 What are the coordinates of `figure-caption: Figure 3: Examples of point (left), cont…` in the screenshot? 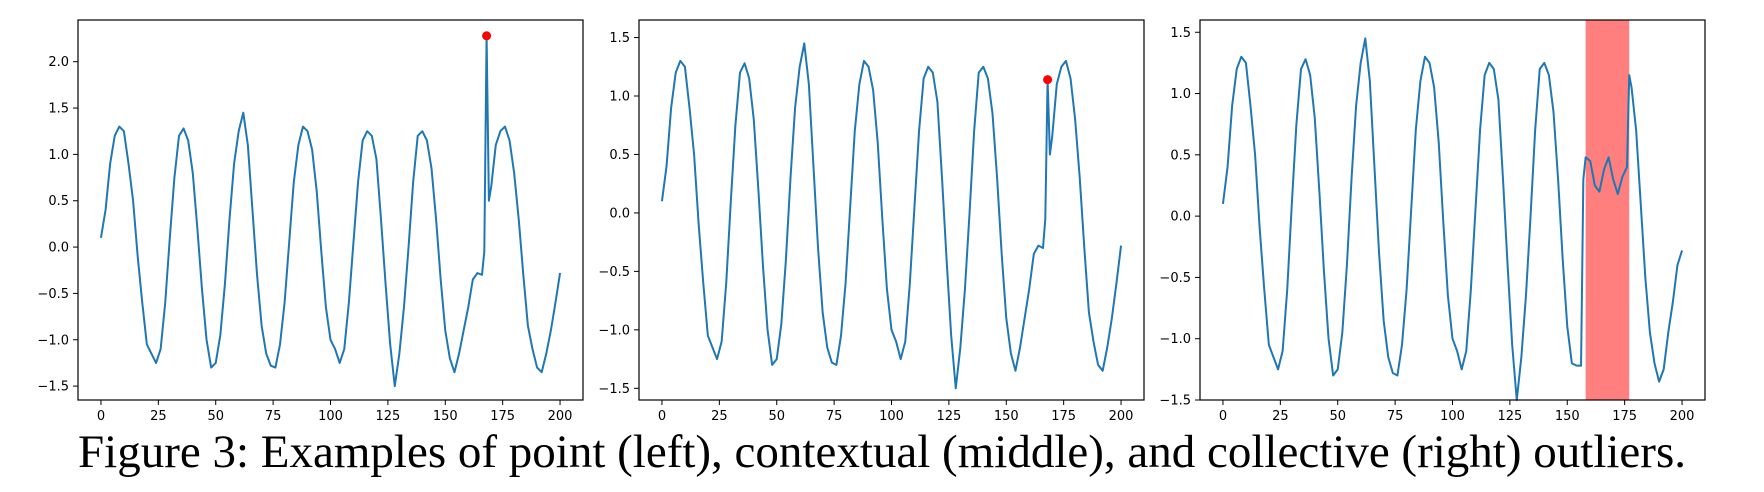 It's located at (882, 452).